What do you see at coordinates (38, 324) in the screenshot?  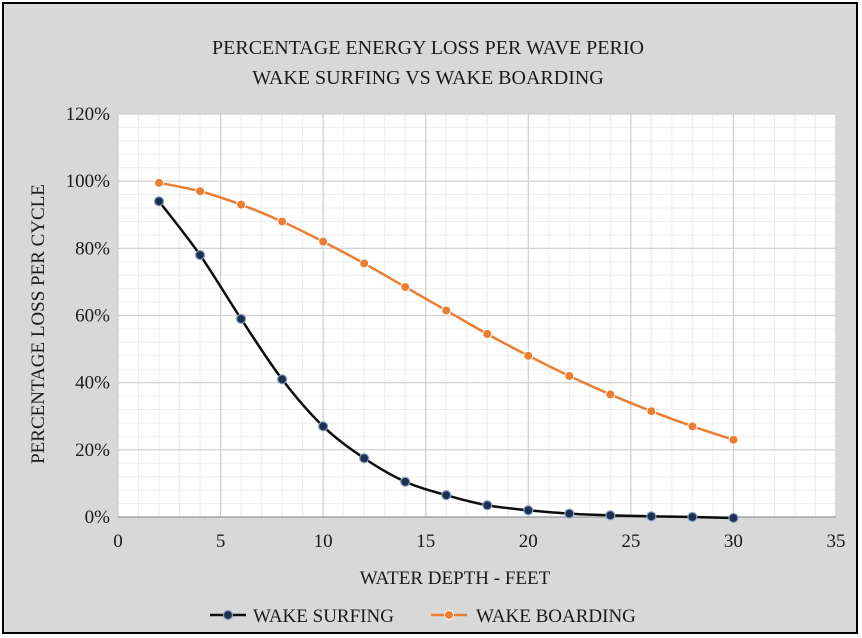 I see `y-axis-title: PERCENTAGE LOSS PER CYCLE` at bounding box center [38, 324].